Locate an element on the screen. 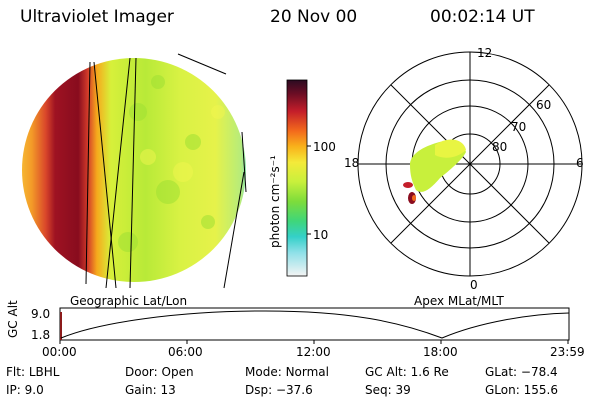 This screenshot has width=600, height=400. info-dsp: Dsp: −37.6 is located at coordinates (279, 390).